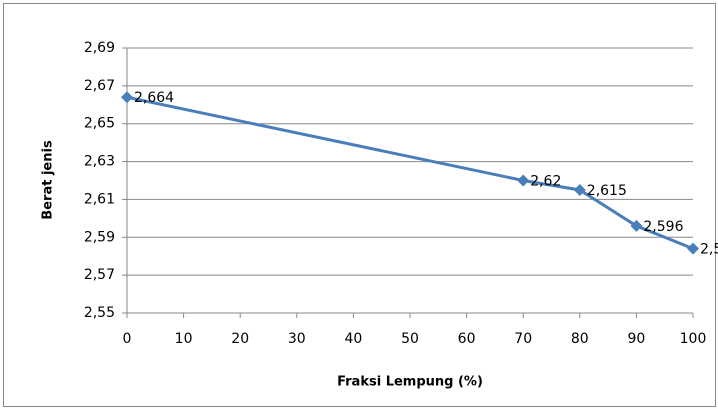  Describe the element at coordinates (693, 339) in the screenshot. I see `x-tick-label: 100` at that location.